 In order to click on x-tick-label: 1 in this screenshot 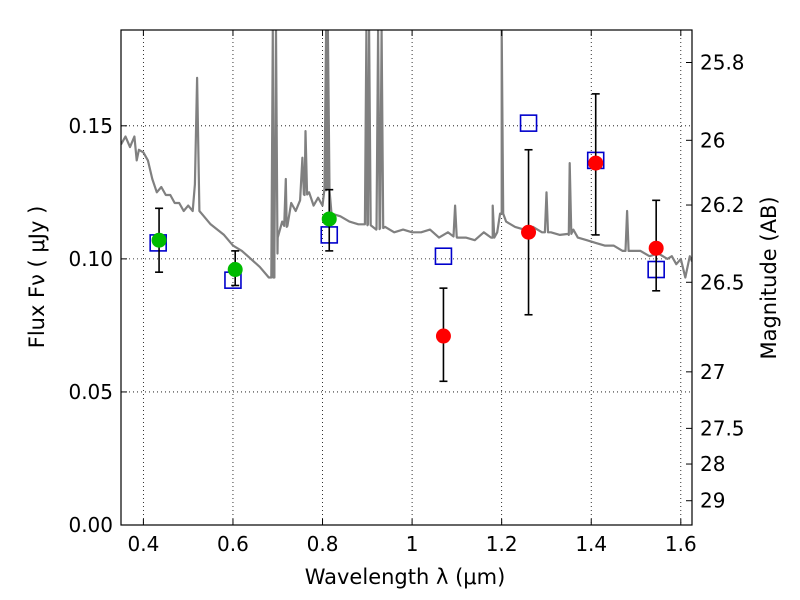, I will do `click(412, 544)`.